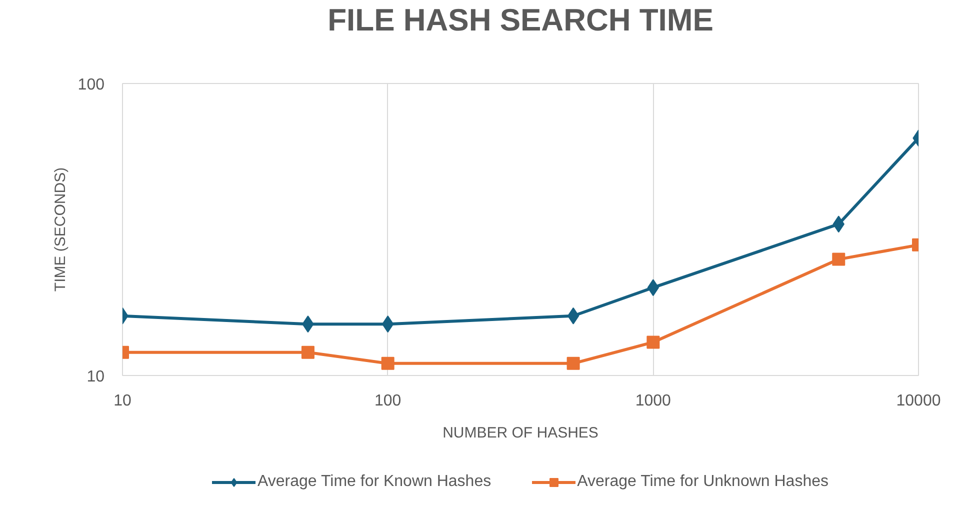 This screenshot has height=516, width=966. Describe the element at coordinates (520, 433) in the screenshot. I see `x-axis-title: NUMBER OF HASHES` at that location.